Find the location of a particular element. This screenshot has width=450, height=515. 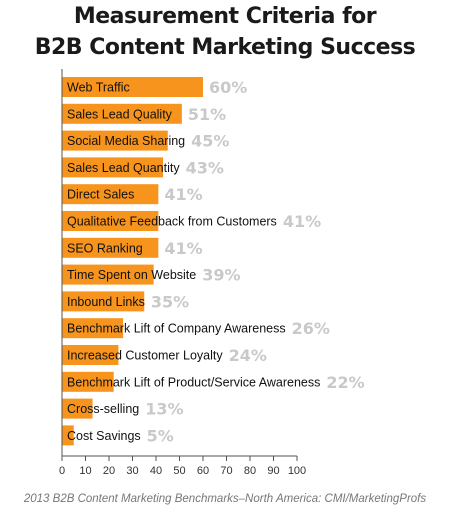

value-label: 60% is located at coordinates (228, 87).